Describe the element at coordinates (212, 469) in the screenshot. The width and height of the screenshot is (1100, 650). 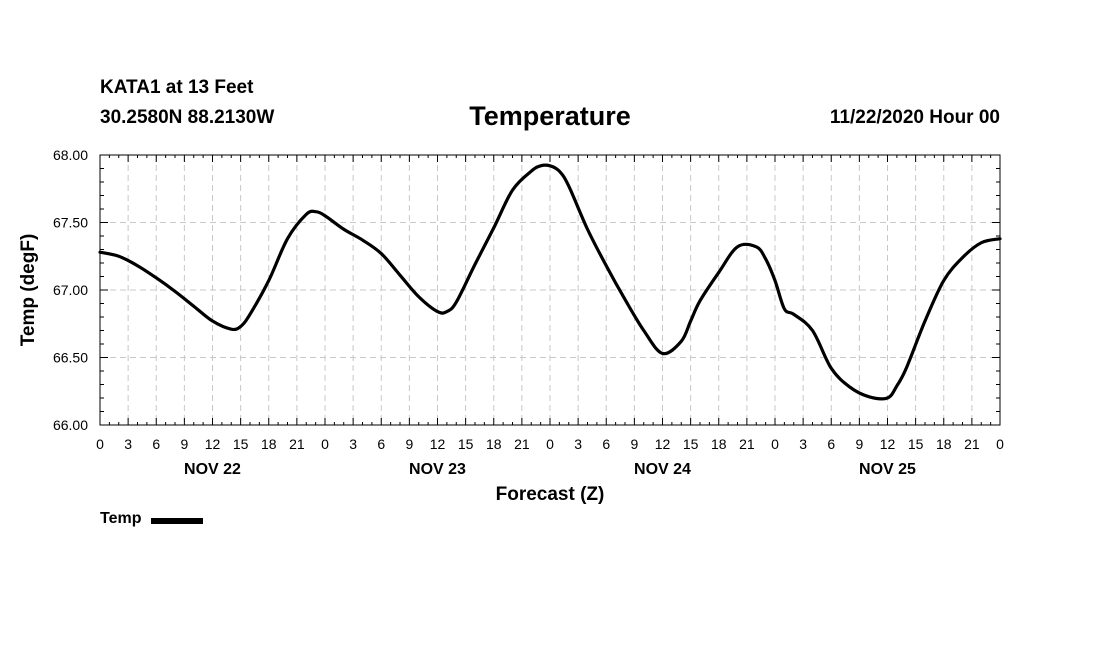
I see `day-label: NOV 22` at that location.